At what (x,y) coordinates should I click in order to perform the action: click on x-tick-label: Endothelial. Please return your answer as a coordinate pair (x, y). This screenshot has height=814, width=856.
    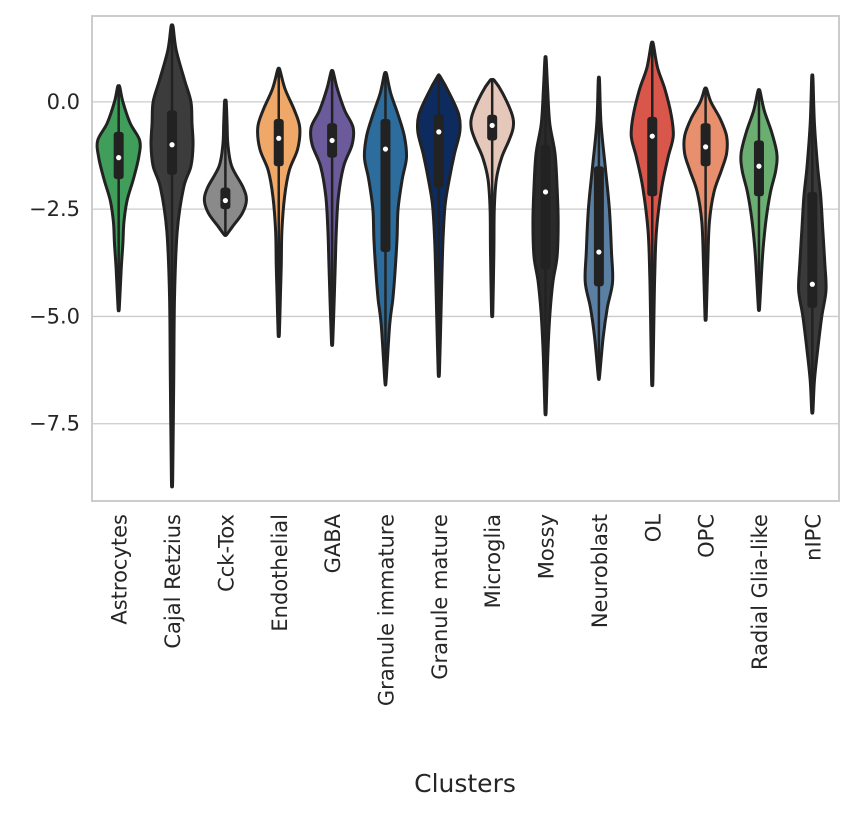
    Looking at the image, I should click on (280, 573).